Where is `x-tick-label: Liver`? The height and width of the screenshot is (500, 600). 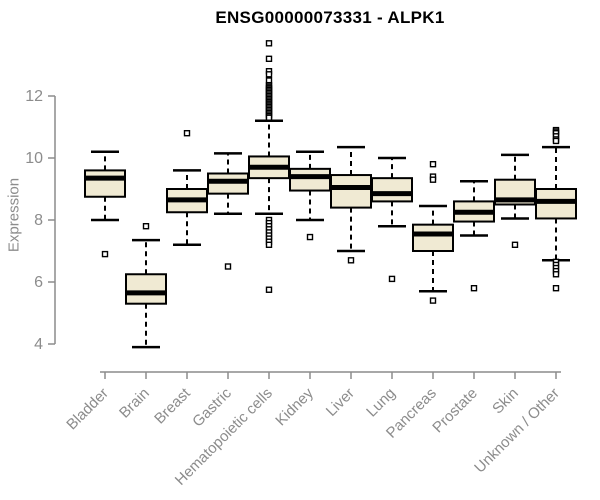 x-tick-label: Liver is located at coordinates (340, 402).